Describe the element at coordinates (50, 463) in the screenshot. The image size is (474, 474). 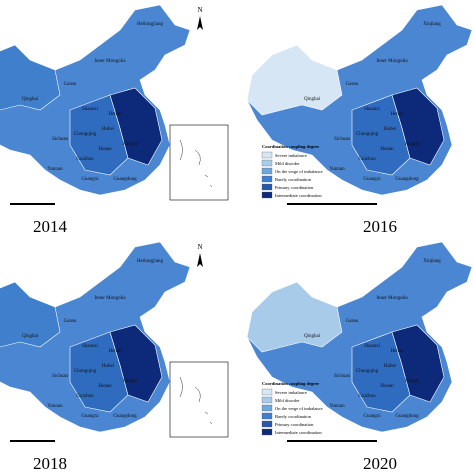
I see `year-label: 2018` at that location.